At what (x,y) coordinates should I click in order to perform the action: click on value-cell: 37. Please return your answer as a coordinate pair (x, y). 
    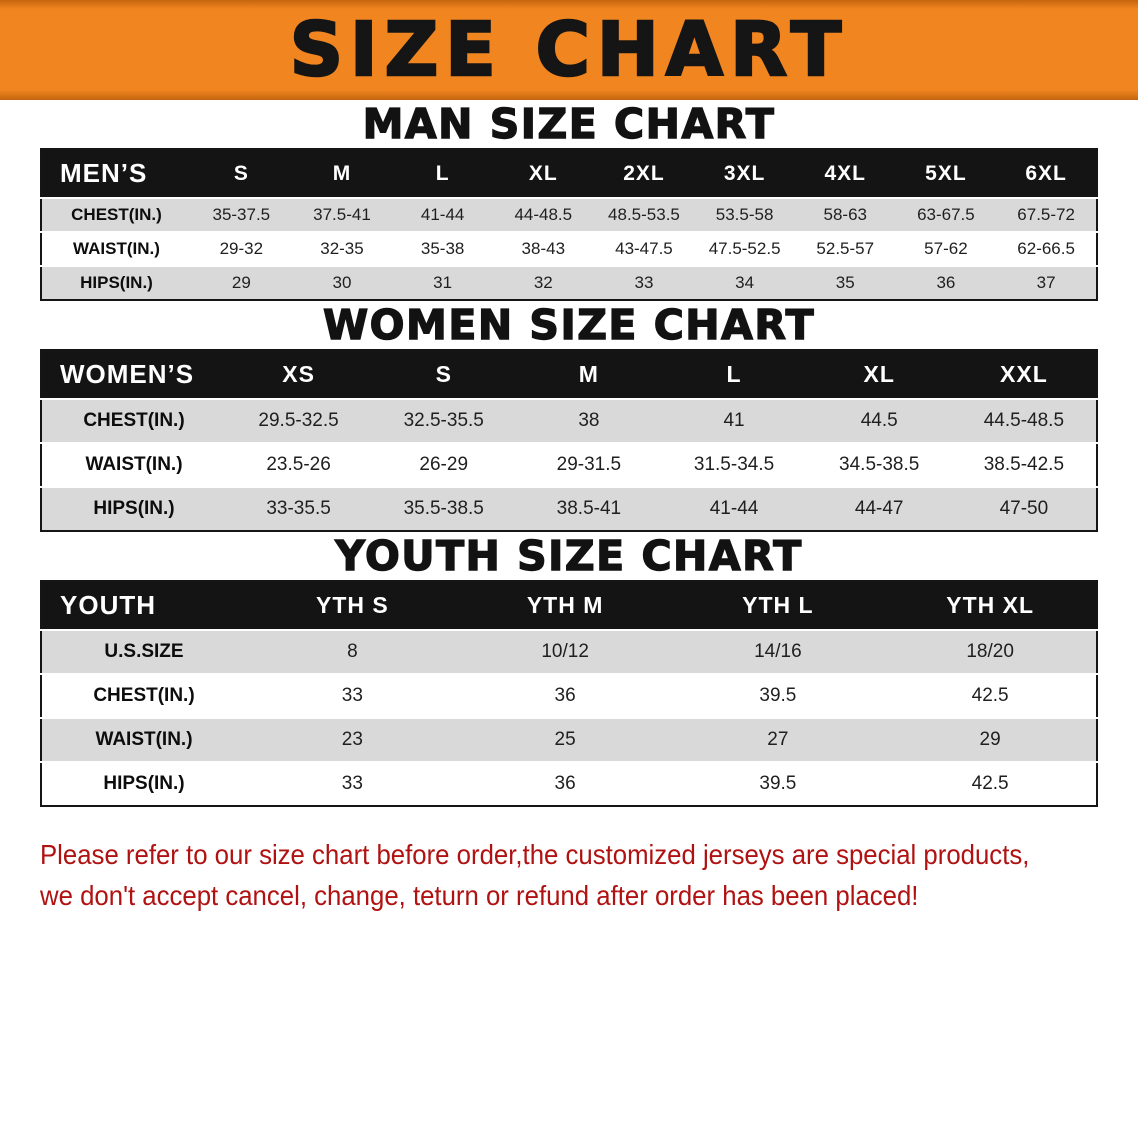
    Looking at the image, I should click on (1046, 282).